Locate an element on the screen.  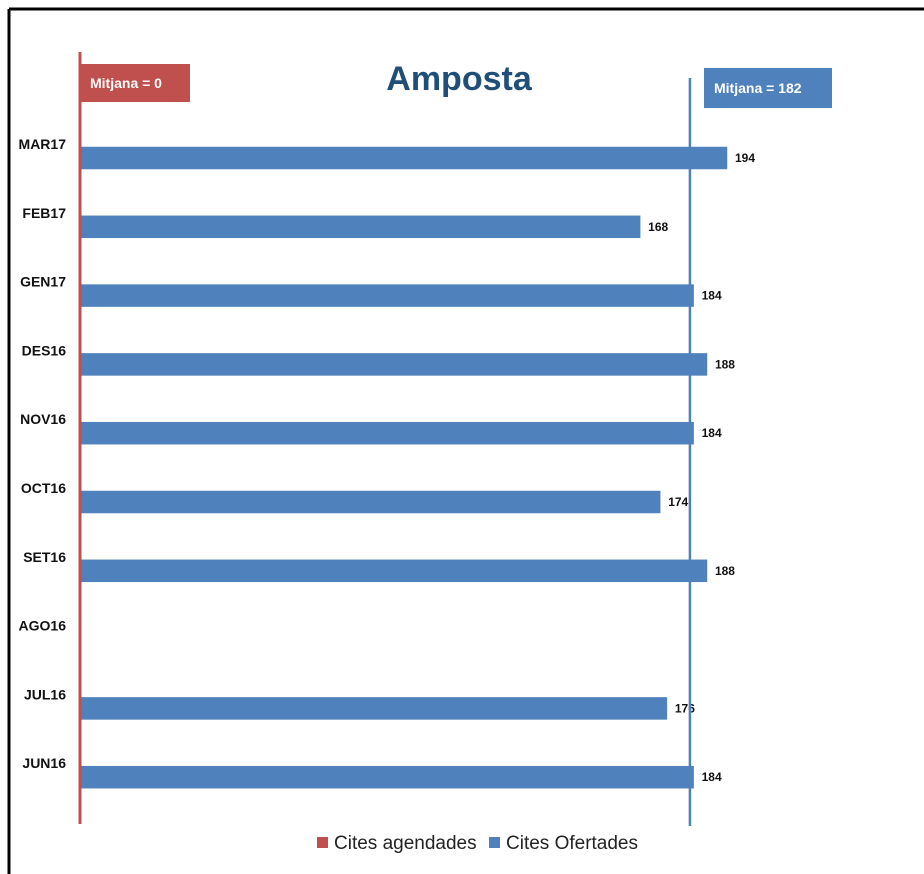
legend: Cites agendades Cites Ofertades is located at coordinates (477, 843).